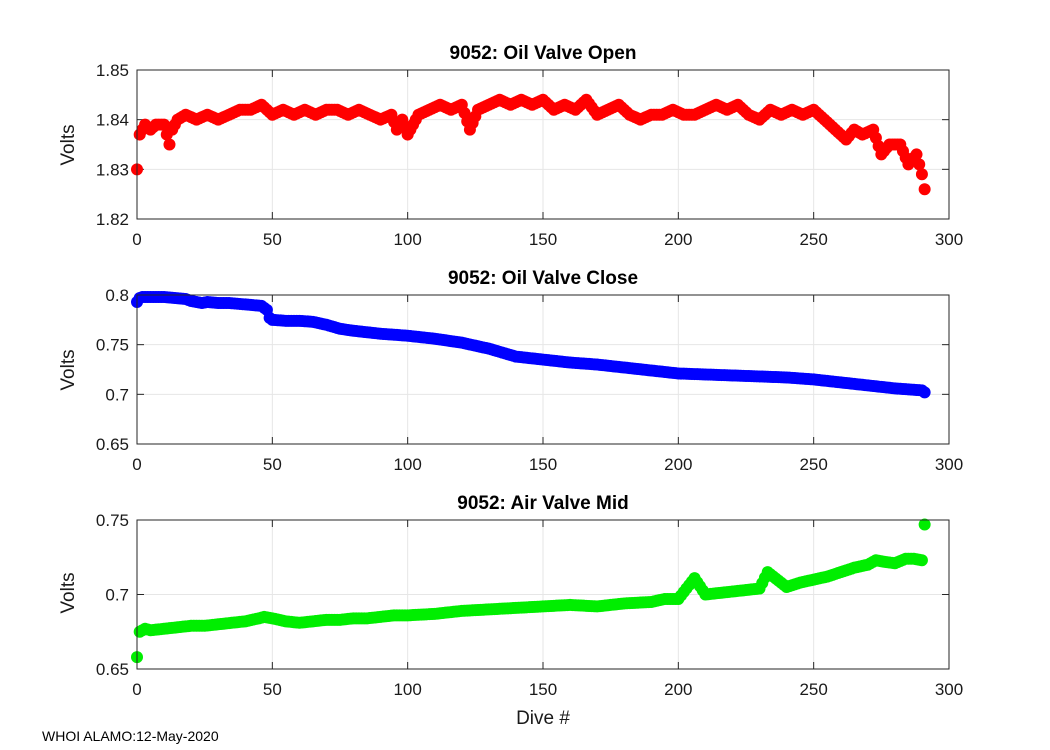 Image resolution: width=1050 pixels, height=750 pixels. I want to click on panel-title: 9052: Oil Valve Open, so click(543, 53).